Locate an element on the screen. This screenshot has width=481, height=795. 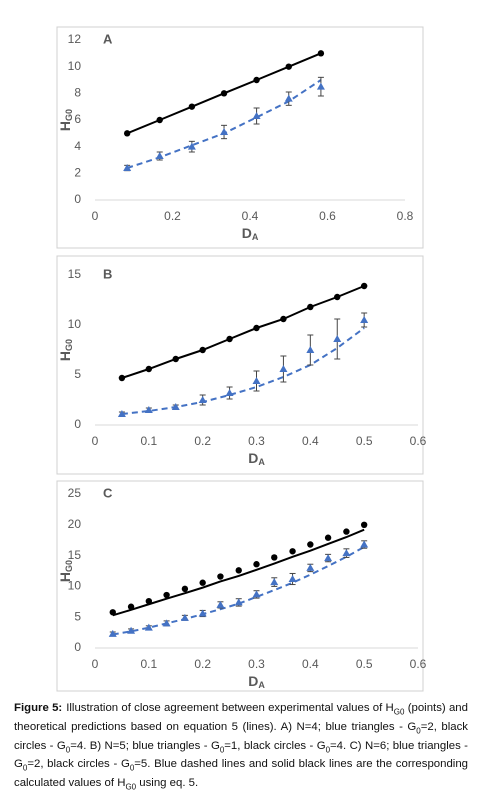
x-title-sub: A is located at coordinates (261, 462).